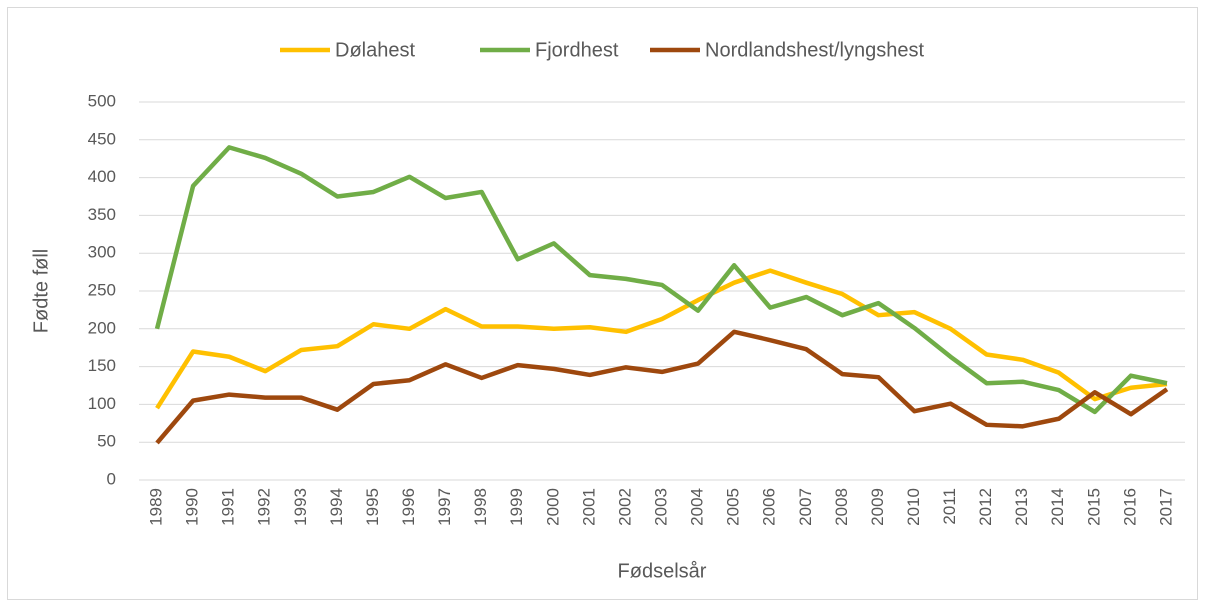 The width and height of the screenshot is (1206, 608). What do you see at coordinates (192, 507) in the screenshot?
I see `x-tick-label: 1990` at bounding box center [192, 507].